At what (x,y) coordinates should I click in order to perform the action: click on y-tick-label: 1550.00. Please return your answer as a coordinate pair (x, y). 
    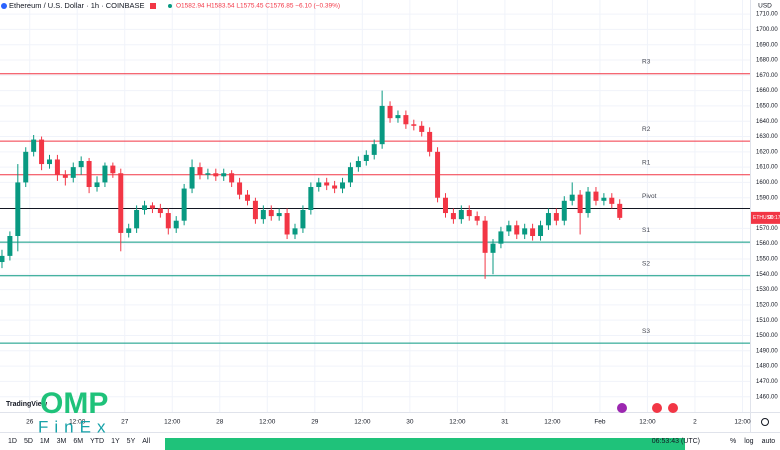
    Looking at the image, I should click on (767, 260).